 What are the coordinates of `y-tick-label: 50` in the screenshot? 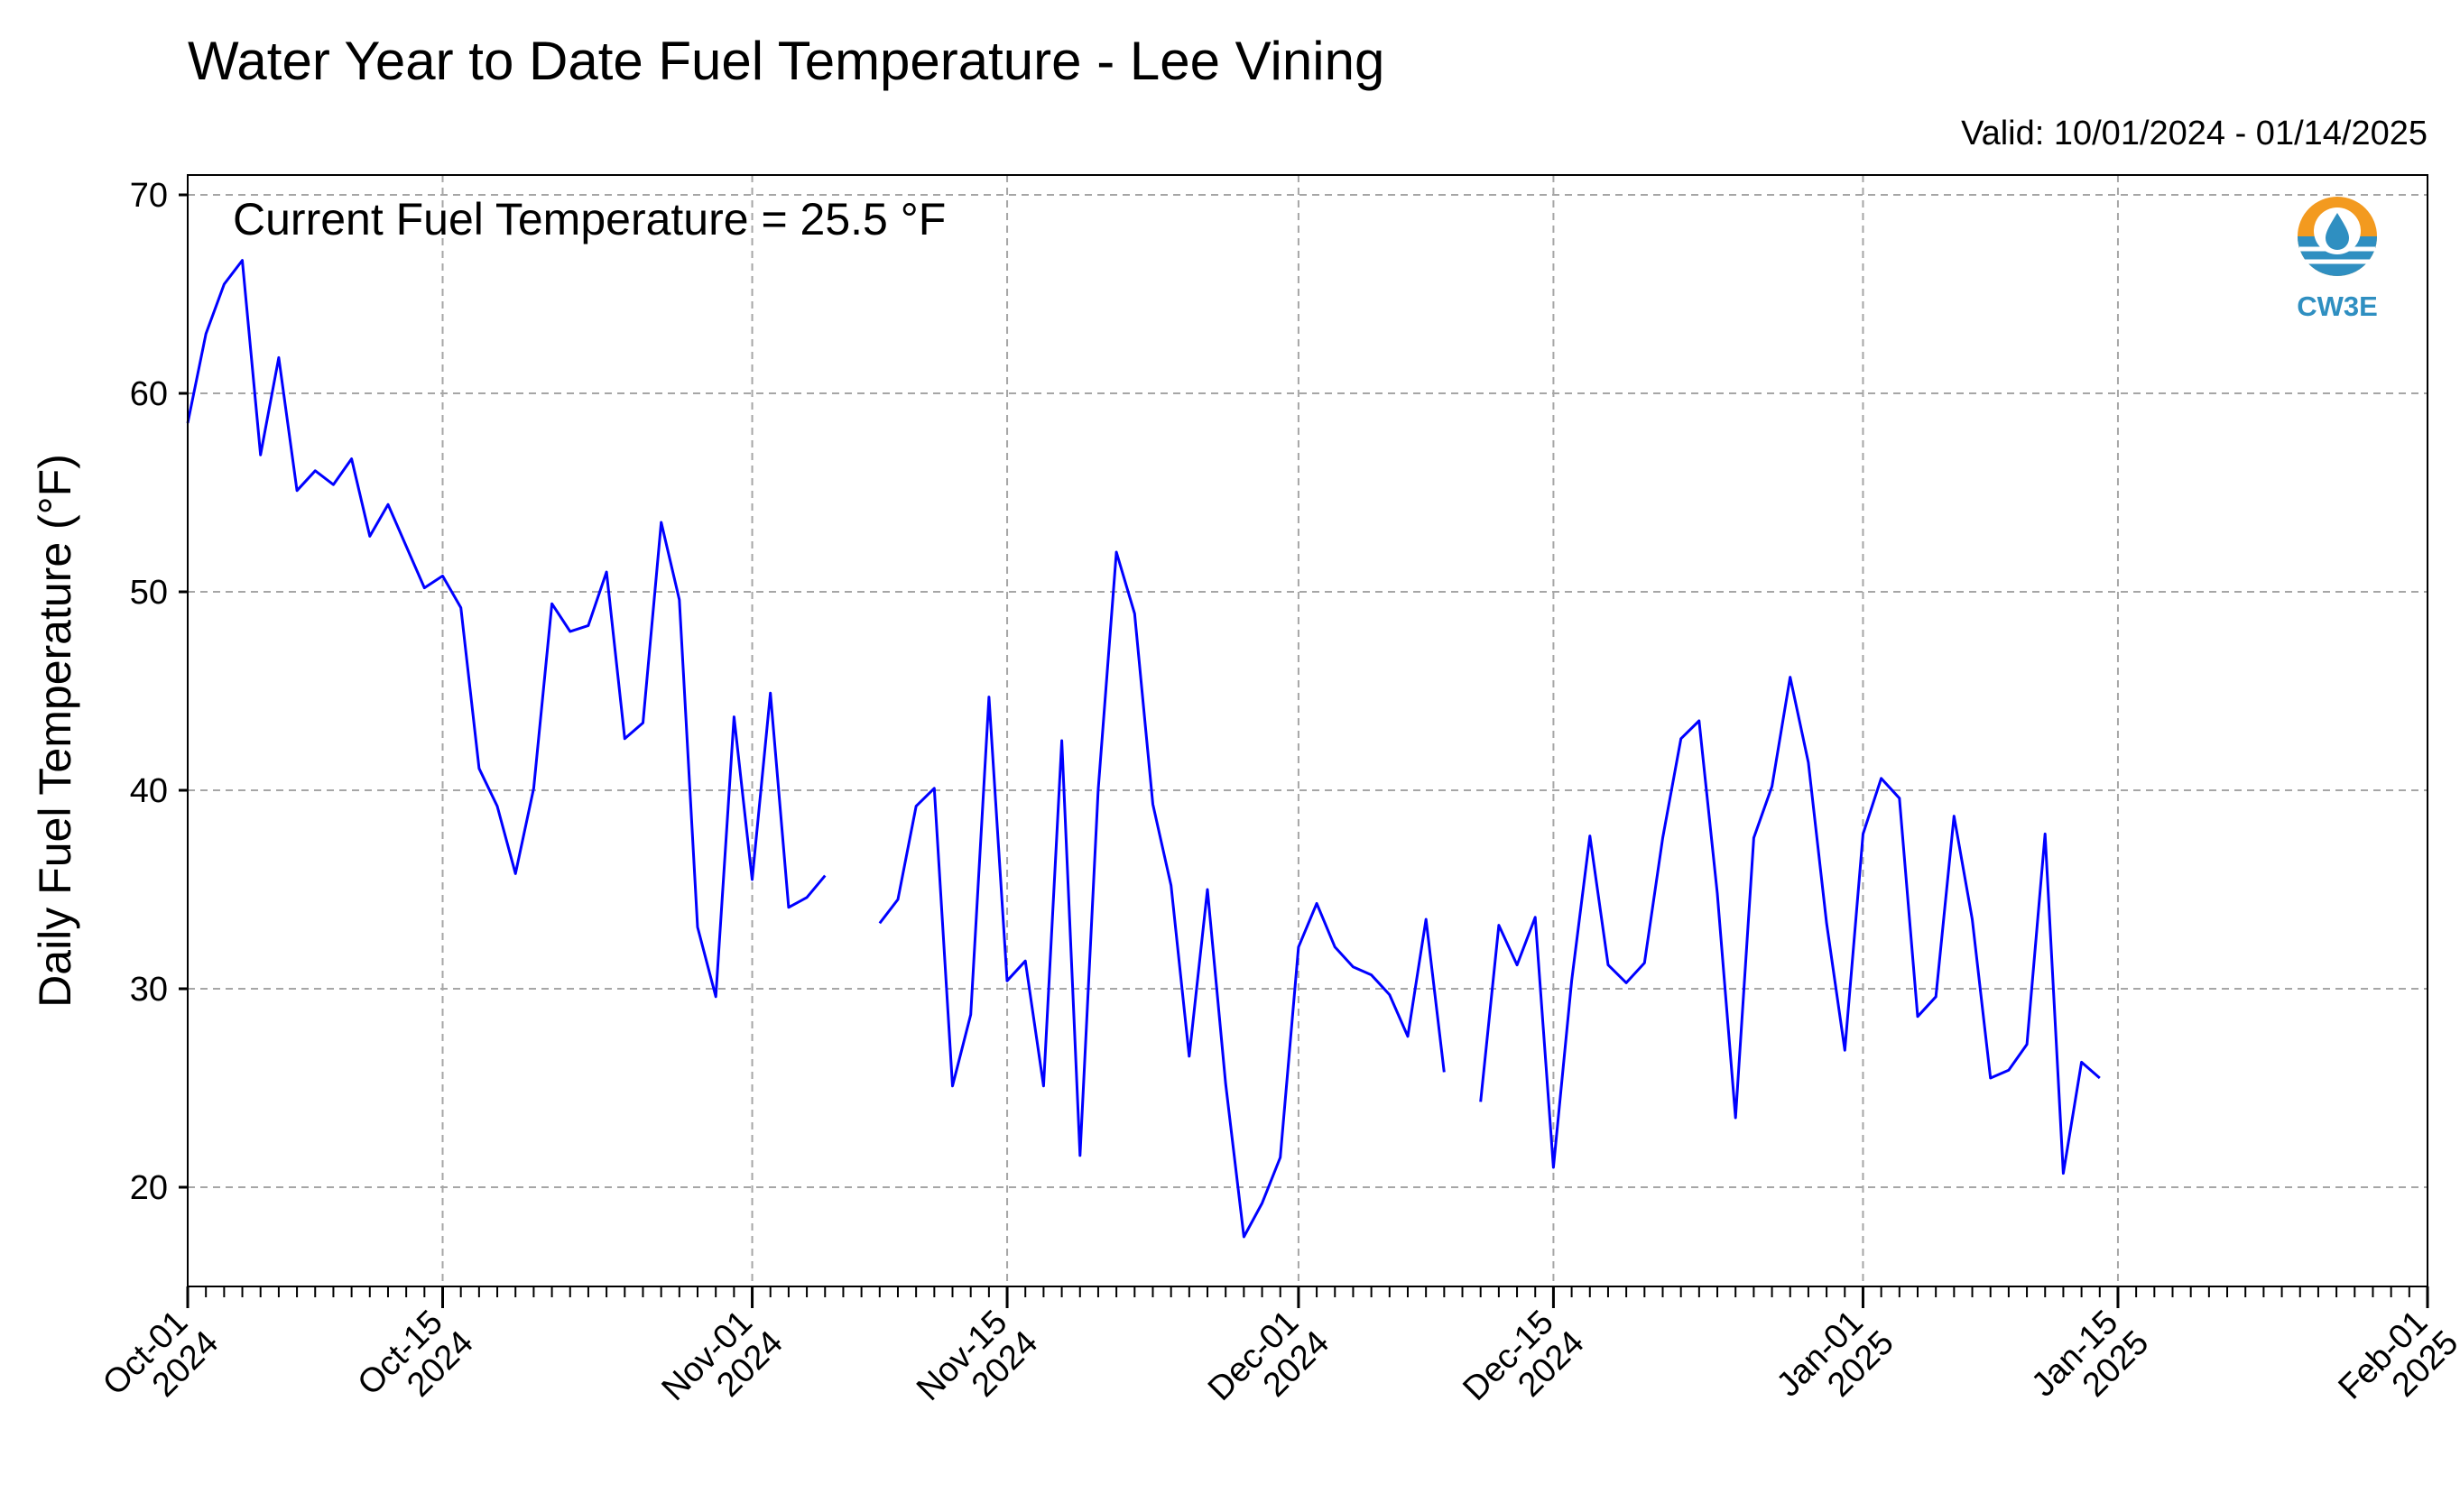 It's located at (149, 593).